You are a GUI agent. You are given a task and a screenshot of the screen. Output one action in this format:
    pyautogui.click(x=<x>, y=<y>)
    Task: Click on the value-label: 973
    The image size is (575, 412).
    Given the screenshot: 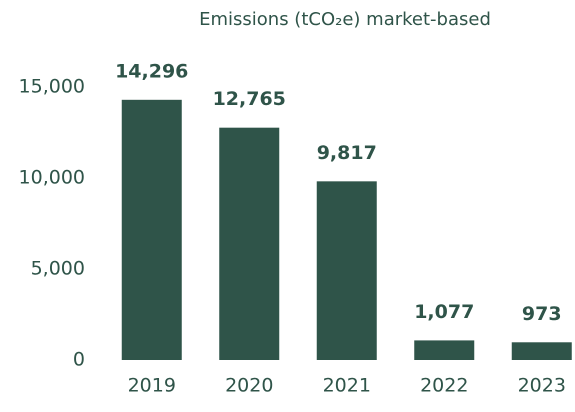 What is the action you would take?
    pyautogui.click(x=542, y=314)
    